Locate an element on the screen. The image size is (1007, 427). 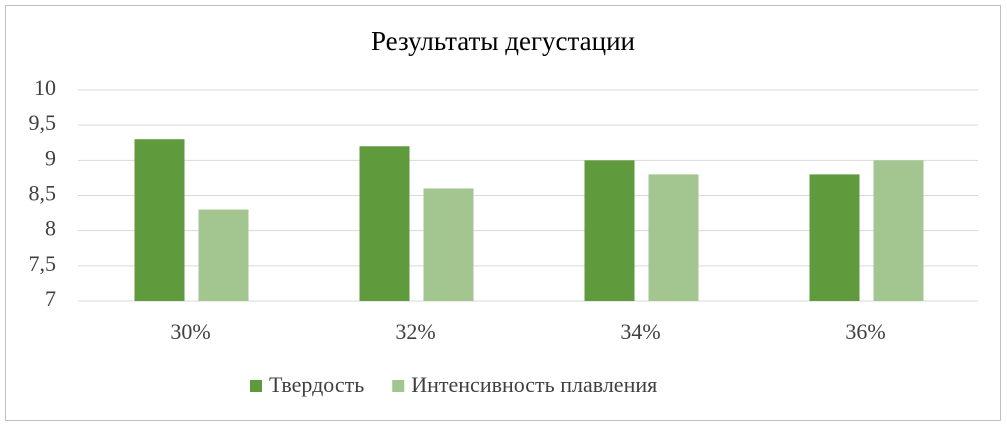
y-tick-label: 10 is located at coordinates (45, 87).